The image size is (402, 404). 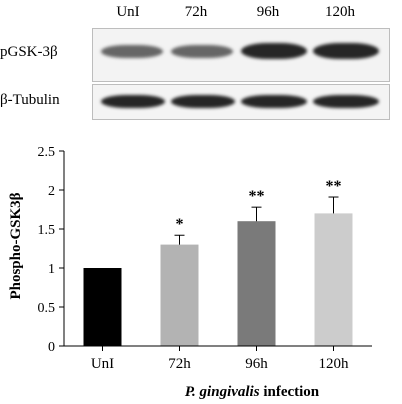 What do you see at coordinates (274, 51) in the screenshot?
I see `band-pgsk3b-96h` at bounding box center [274, 51].